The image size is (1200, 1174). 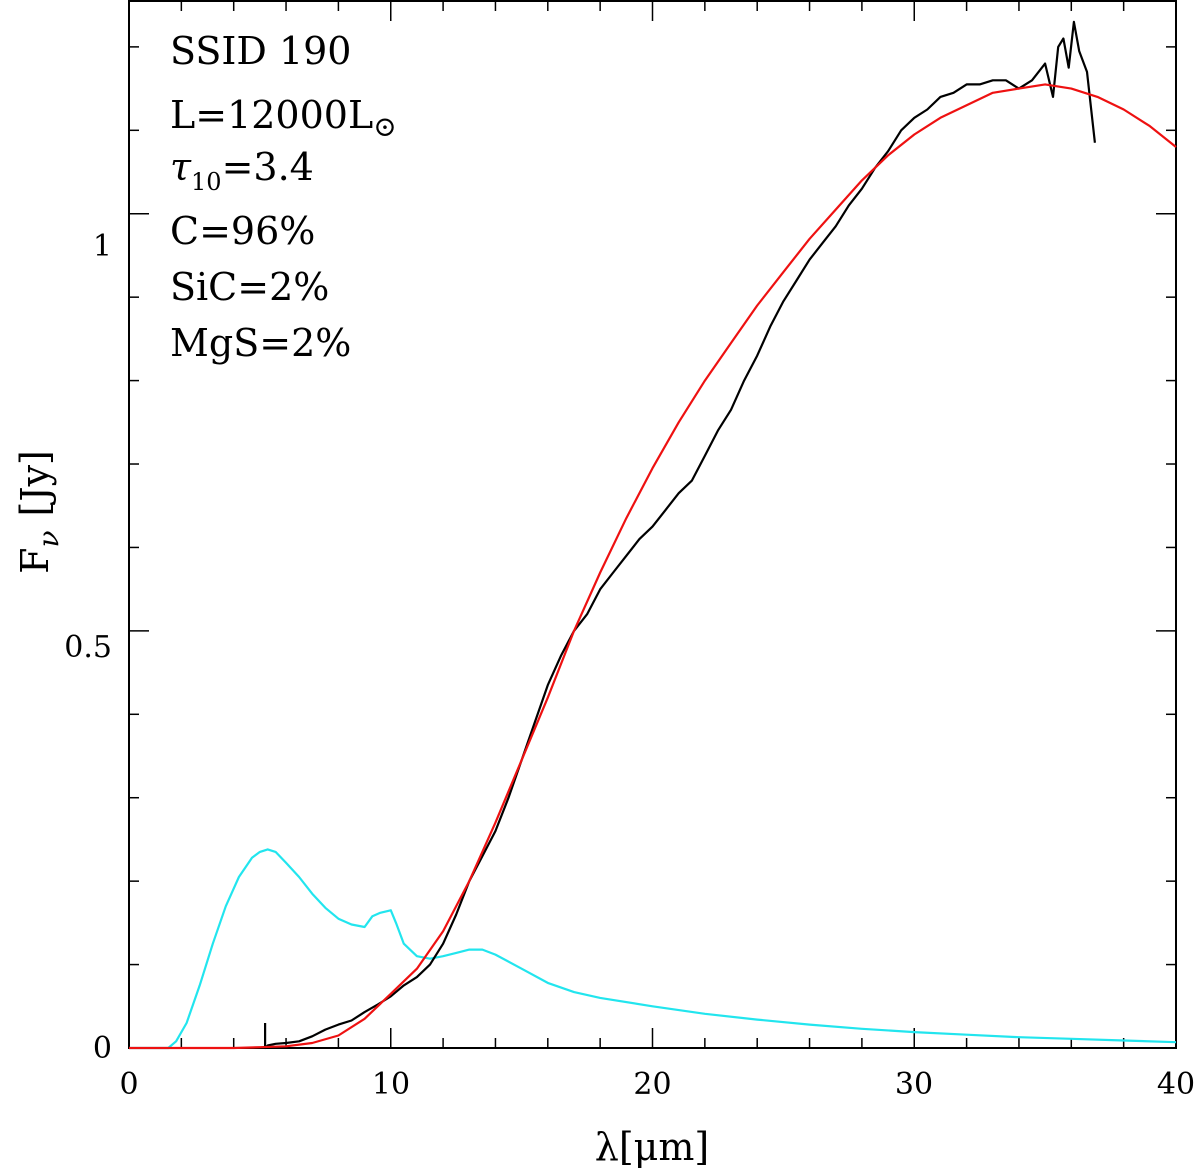 I want to click on y-tick-label: 0.5, so click(x=88, y=647).